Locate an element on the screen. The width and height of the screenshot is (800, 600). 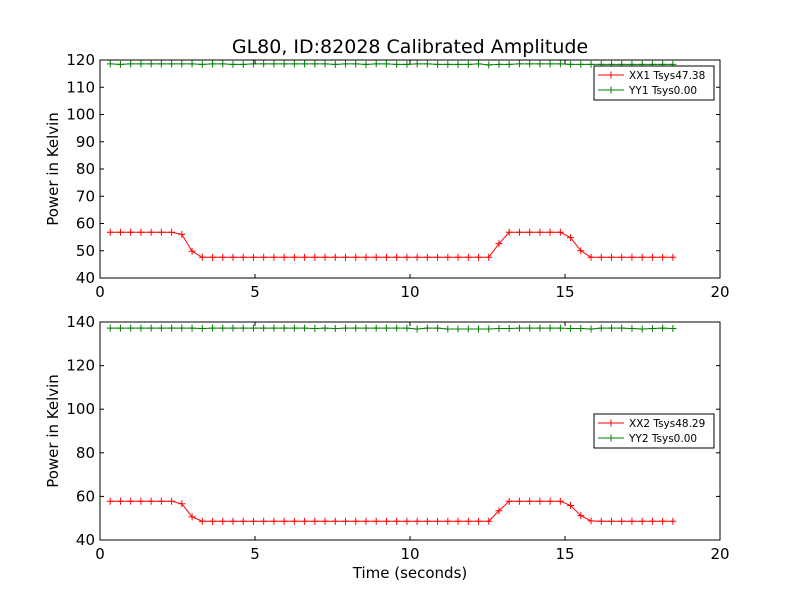
legend: XX2 Tsys48.29 YY2 Tsys0.00 is located at coordinates (654, 431).